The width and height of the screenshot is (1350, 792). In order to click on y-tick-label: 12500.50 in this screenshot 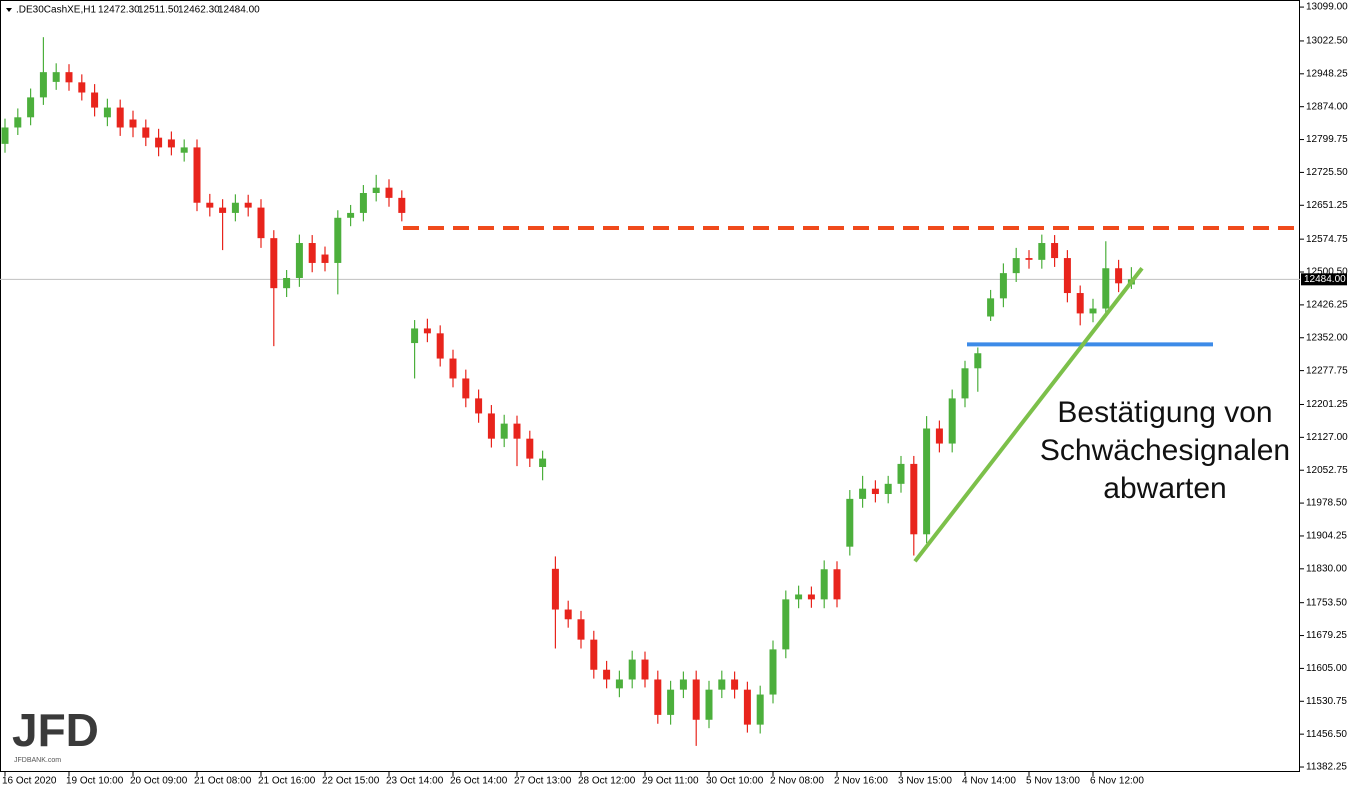, I will do `click(1327, 272)`.